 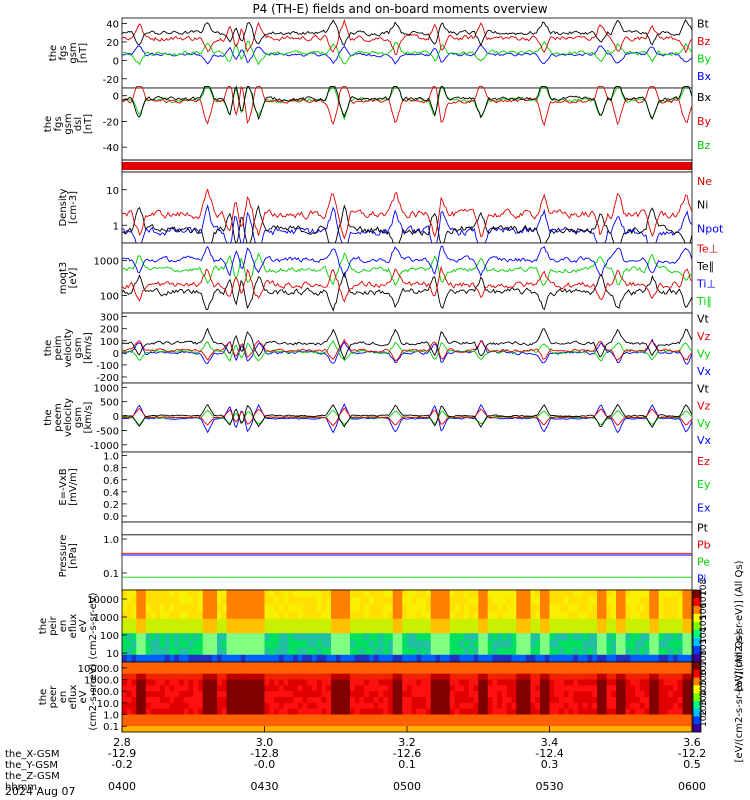 What do you see at coordinates (407, 350) in the screenshot?
I see `series-Vz-line` at bounding box center [407, 350].